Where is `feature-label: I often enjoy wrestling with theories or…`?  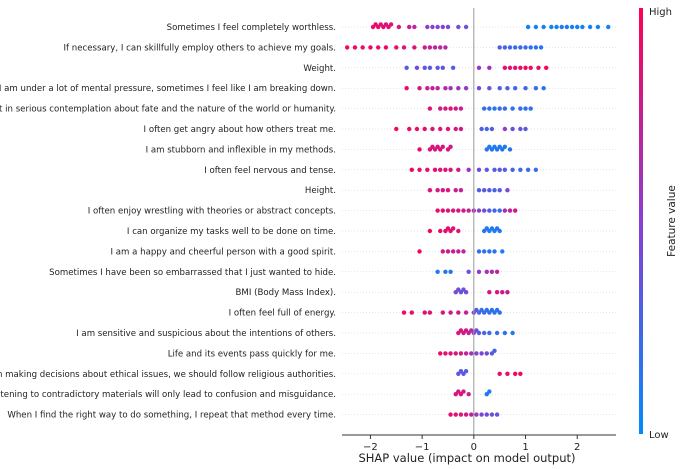 feature-label: I often enjoy wrestling with theories or… is located at coordinates (212, 212).